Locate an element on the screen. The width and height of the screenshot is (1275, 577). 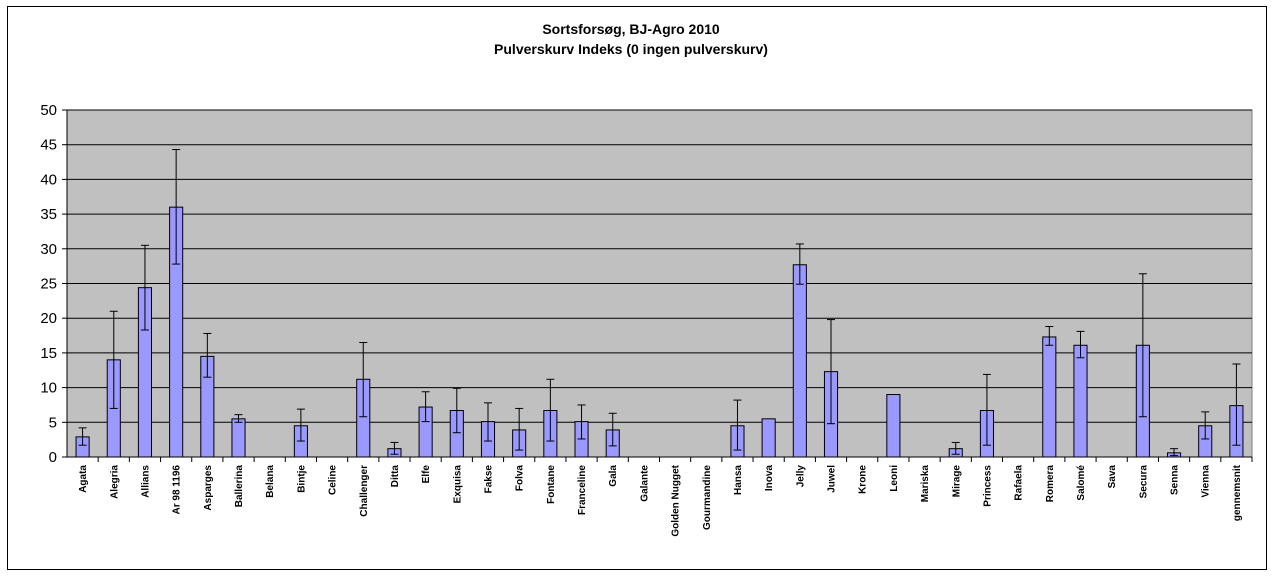
x-tick-label: Agata is located at coordinates (83, 479).